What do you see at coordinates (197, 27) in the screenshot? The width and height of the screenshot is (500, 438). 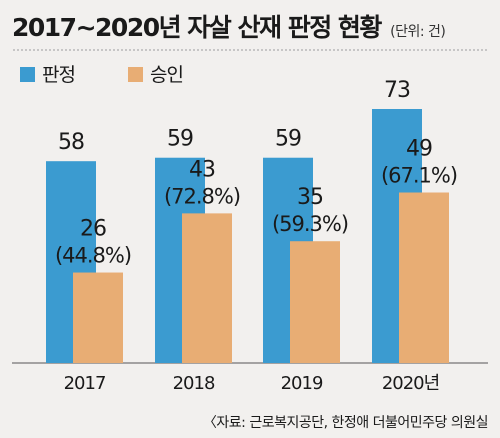 I see `chart-title-text: 2017~2020년 자살 산재 판정 현황` at bounding box center [197, 27].